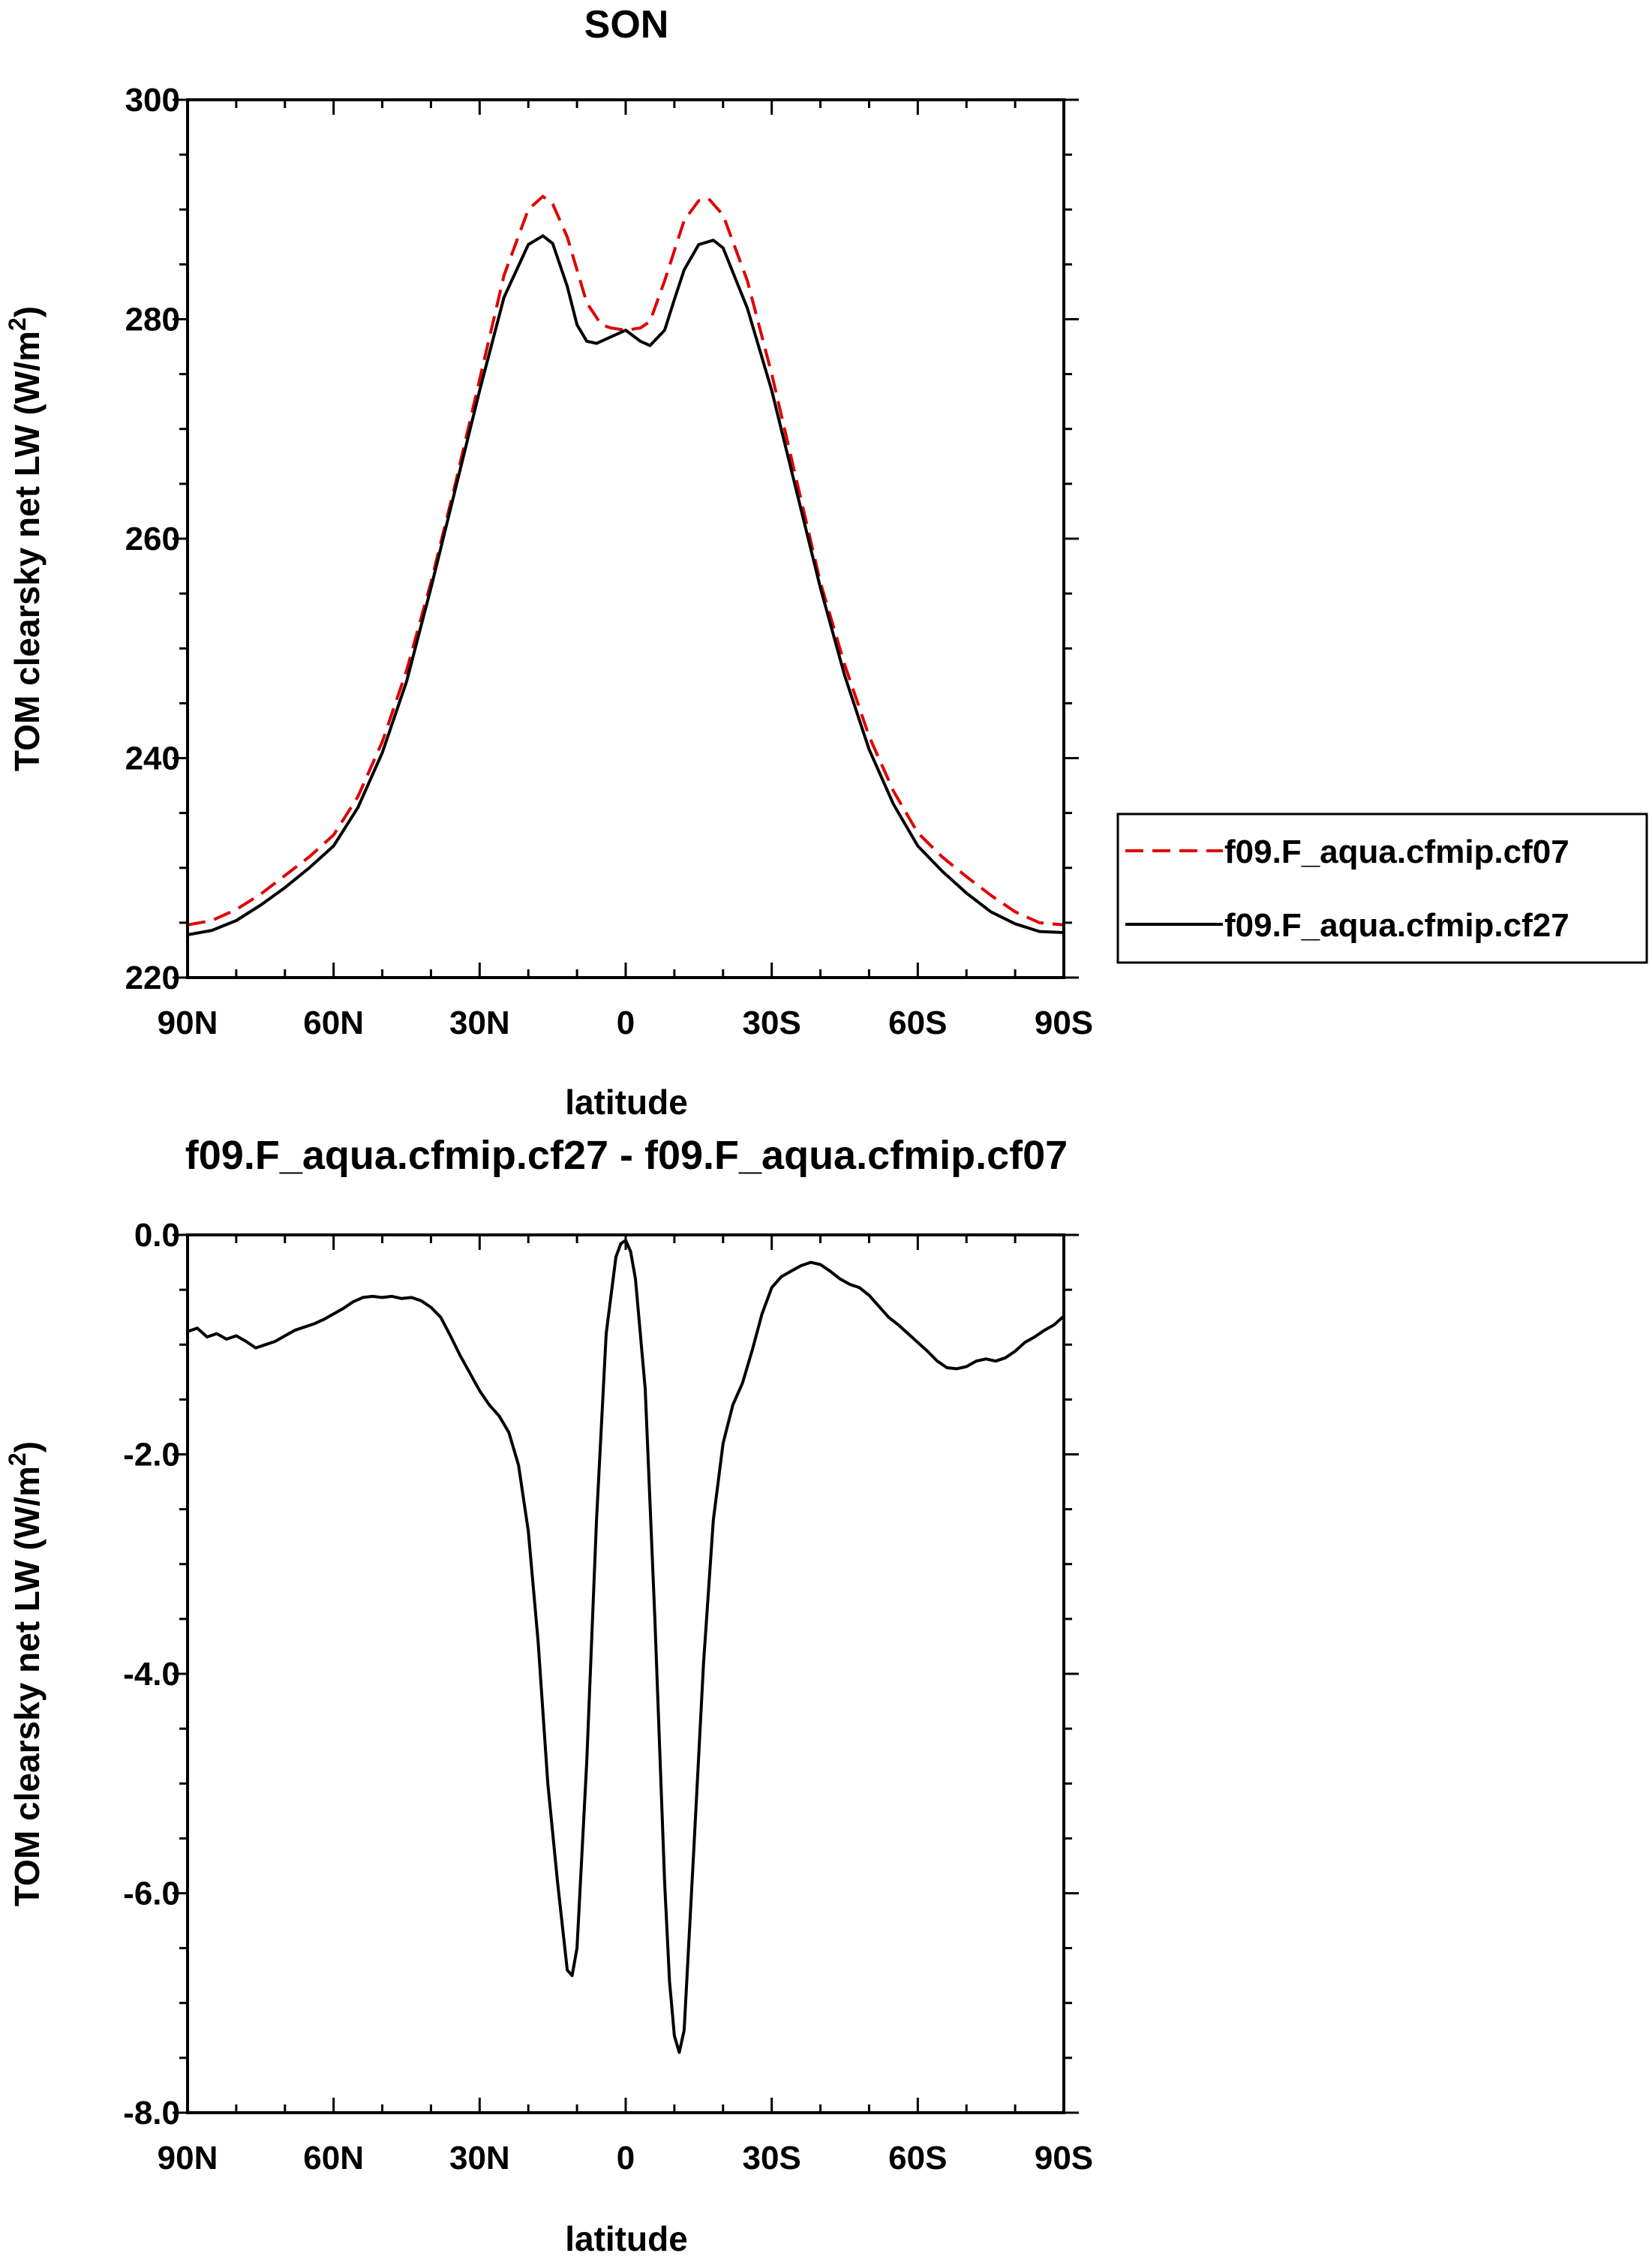  I want to click on y-tick-label: -4.0, so click(151, 1674).